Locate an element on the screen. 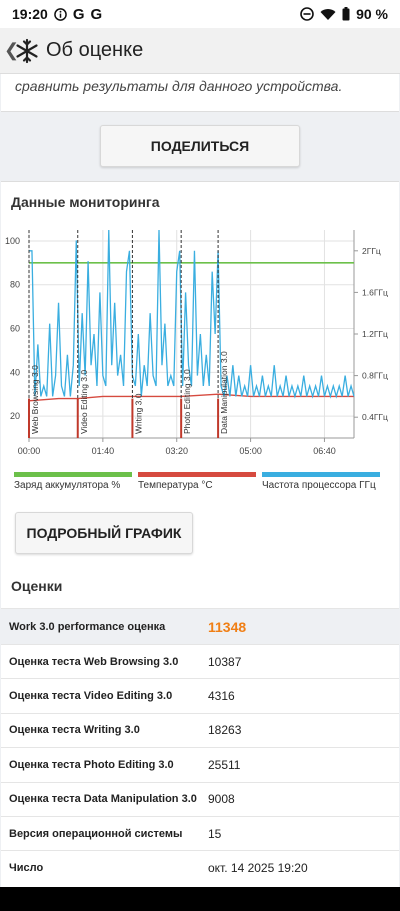 This screenshot has width=400, height=911. y-left-tick-label: 60 is located at coordinates (15, 329).